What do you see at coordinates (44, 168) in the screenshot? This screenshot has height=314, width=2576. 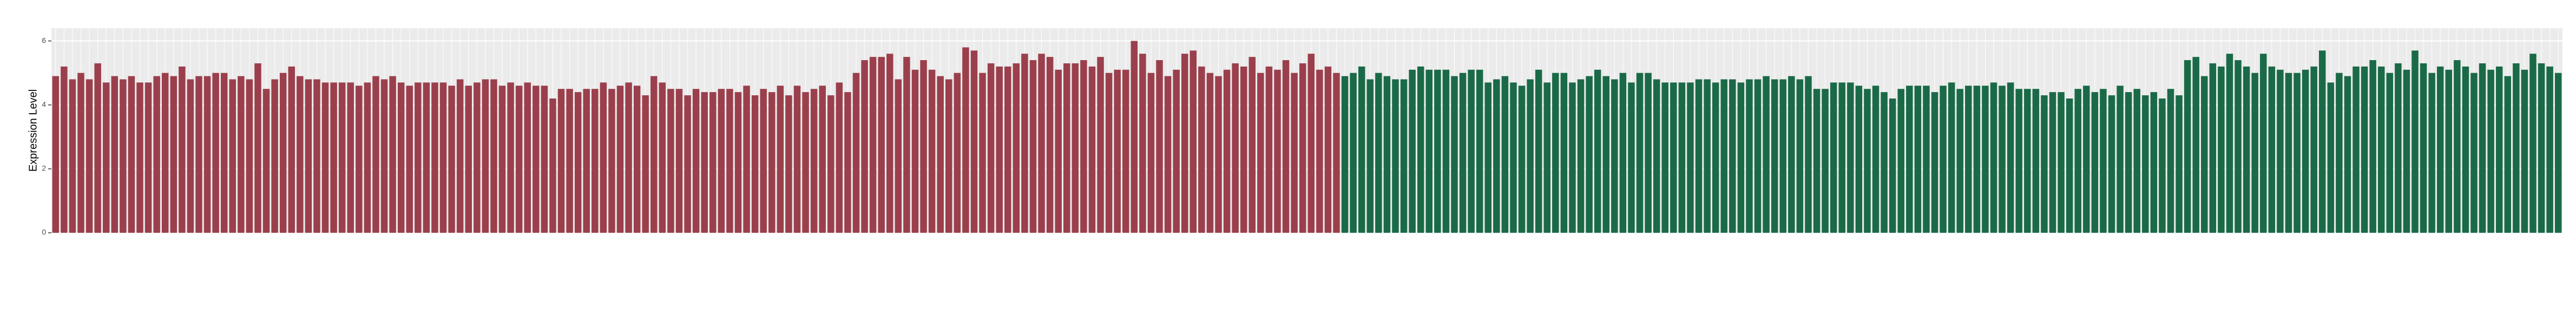 I see `y-tick-label: 2` at bounding box center [44, 168].